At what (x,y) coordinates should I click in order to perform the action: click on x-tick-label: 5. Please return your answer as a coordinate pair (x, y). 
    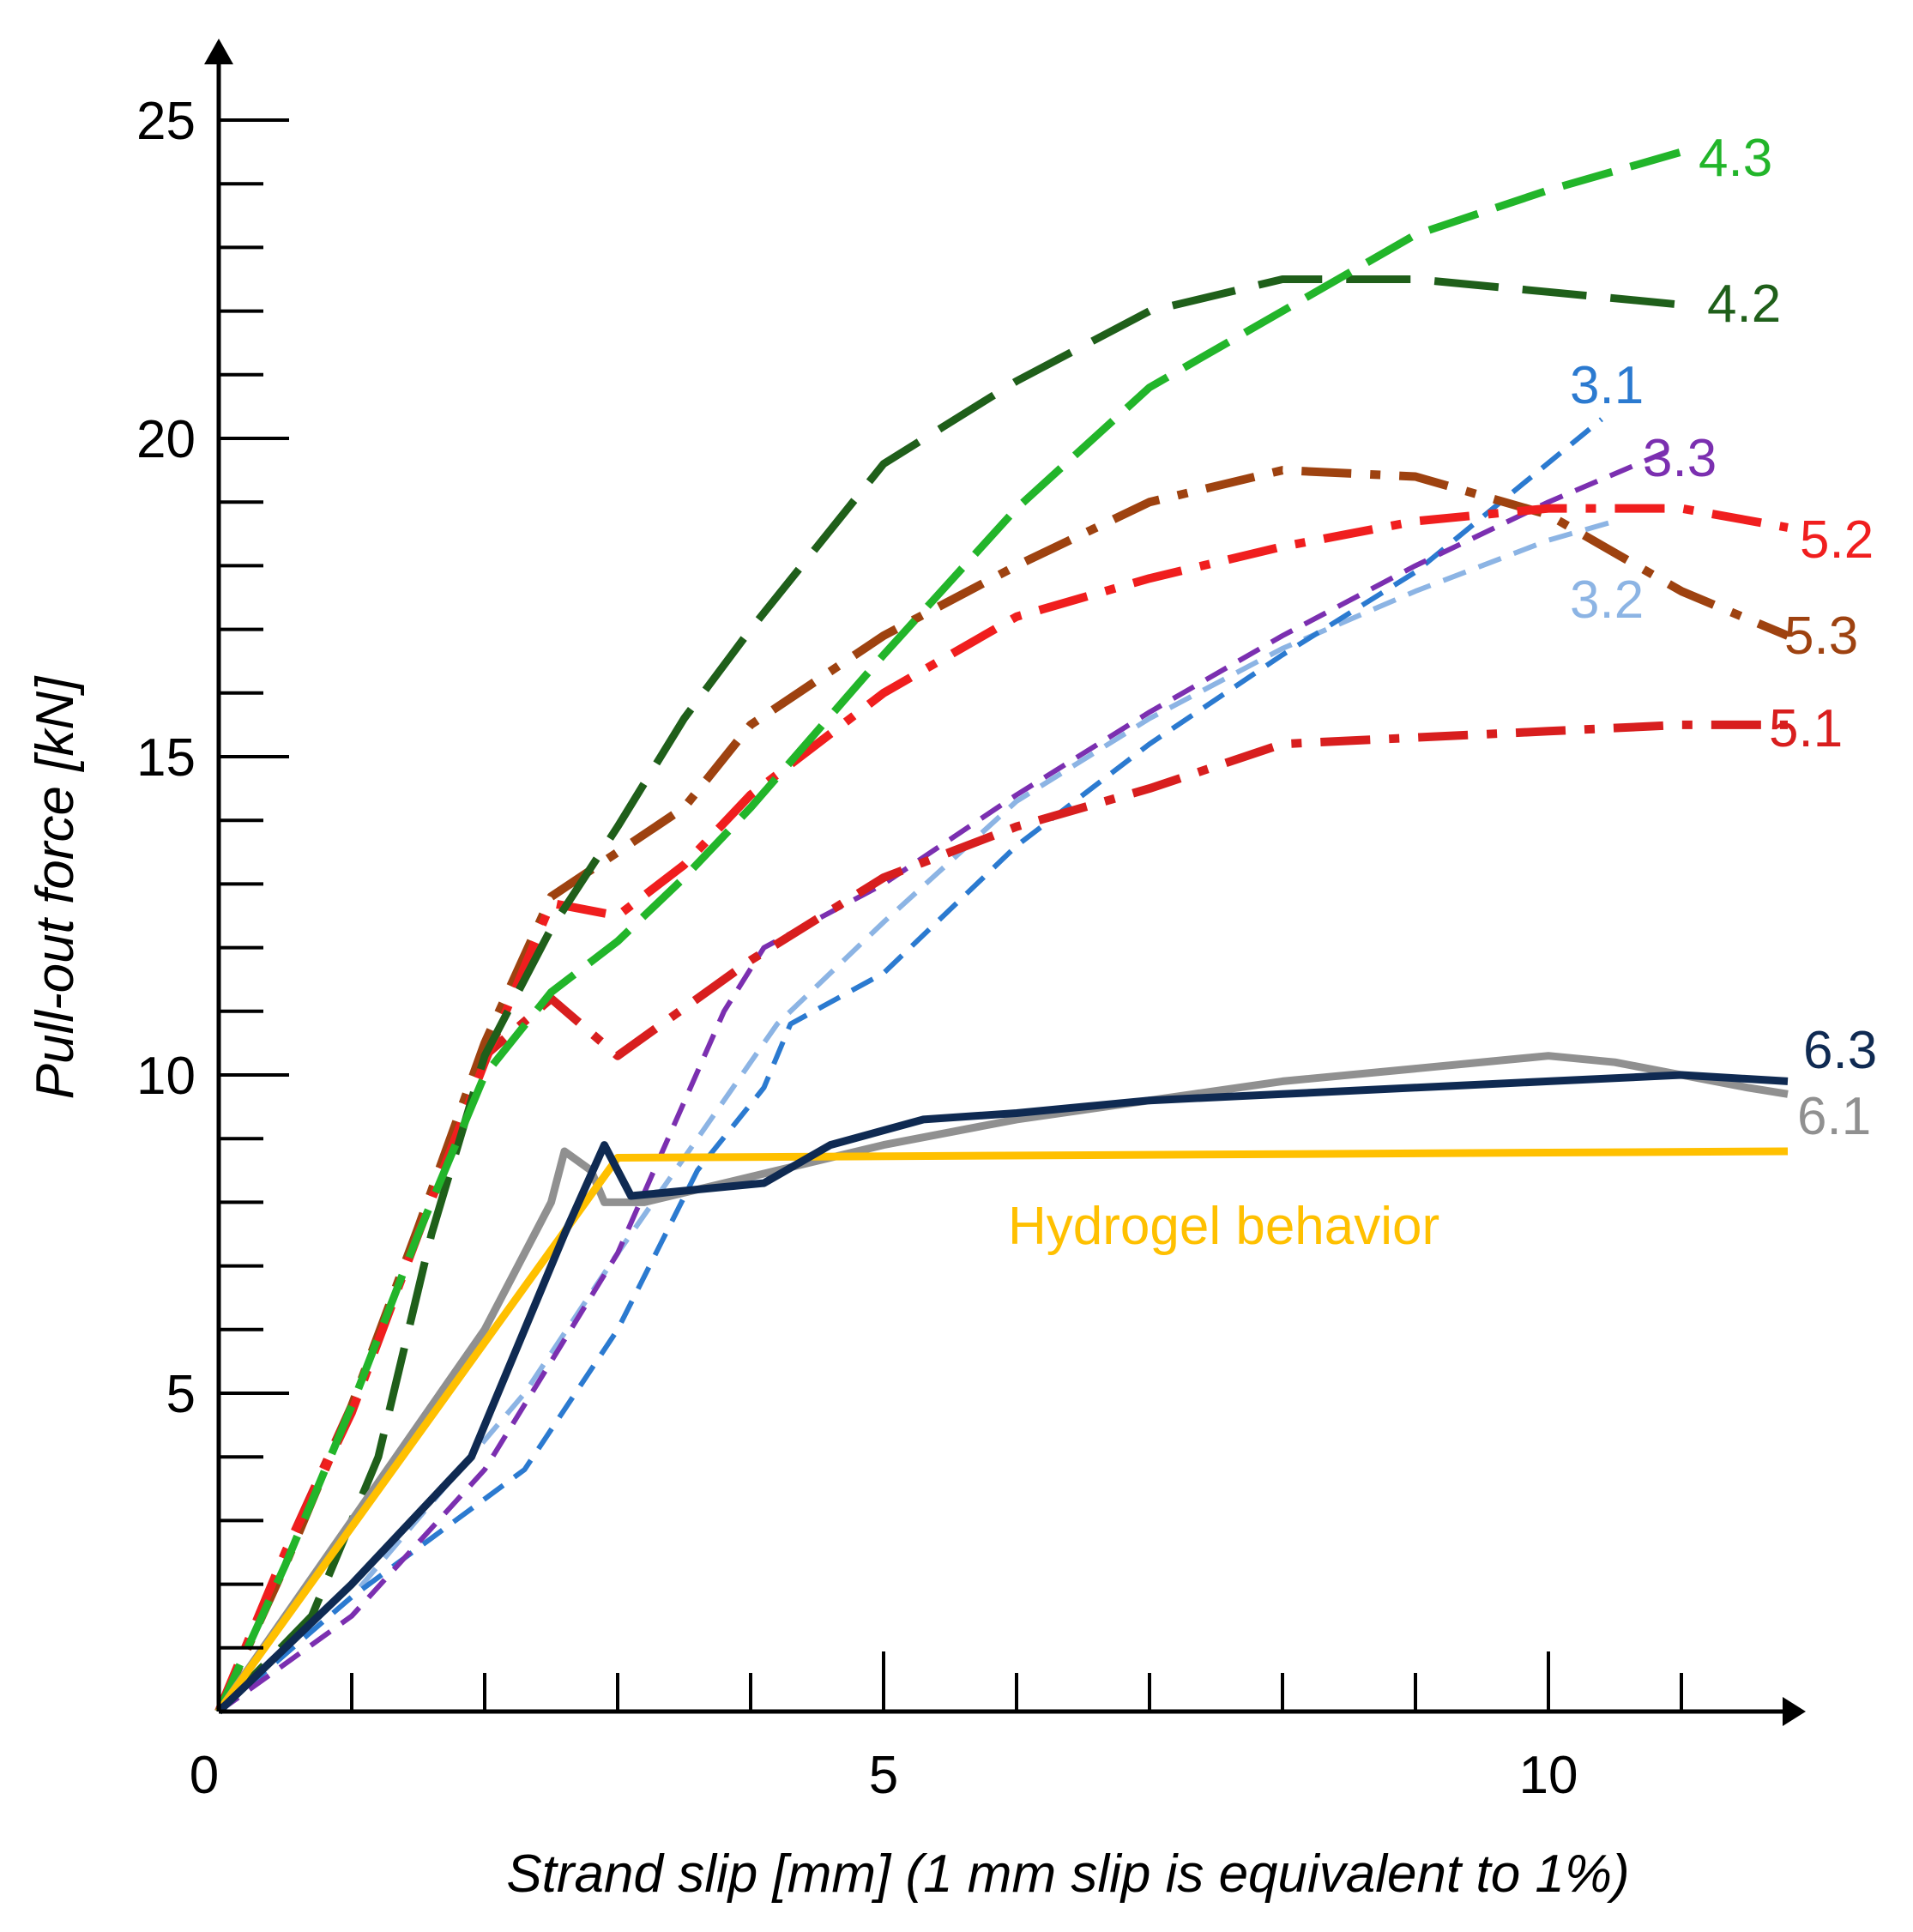
    Looking at the image, I should click on (883, 1775).